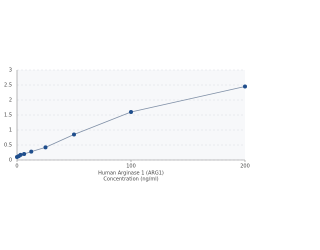 The width and height of the screenshot is (320, 250). Describe the element at coordinates (8, 86) in the screenshot. I see `y-tick-label: 2.5` at that location.